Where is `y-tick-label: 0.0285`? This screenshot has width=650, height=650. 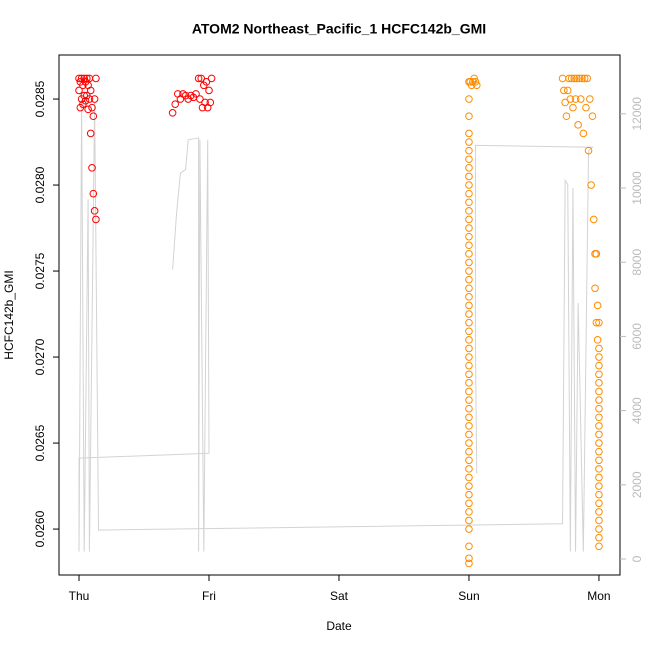
y-tick-label: 0.0285 is located at coordinates (40, 98).